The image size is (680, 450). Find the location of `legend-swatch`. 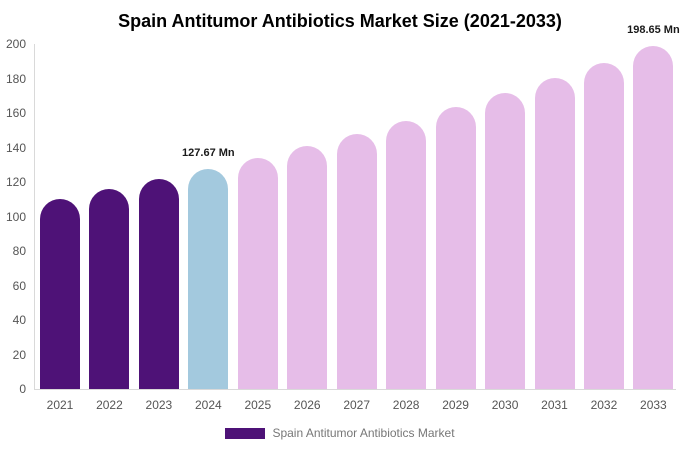

legend-swatch is located at coordinates (245, 433).